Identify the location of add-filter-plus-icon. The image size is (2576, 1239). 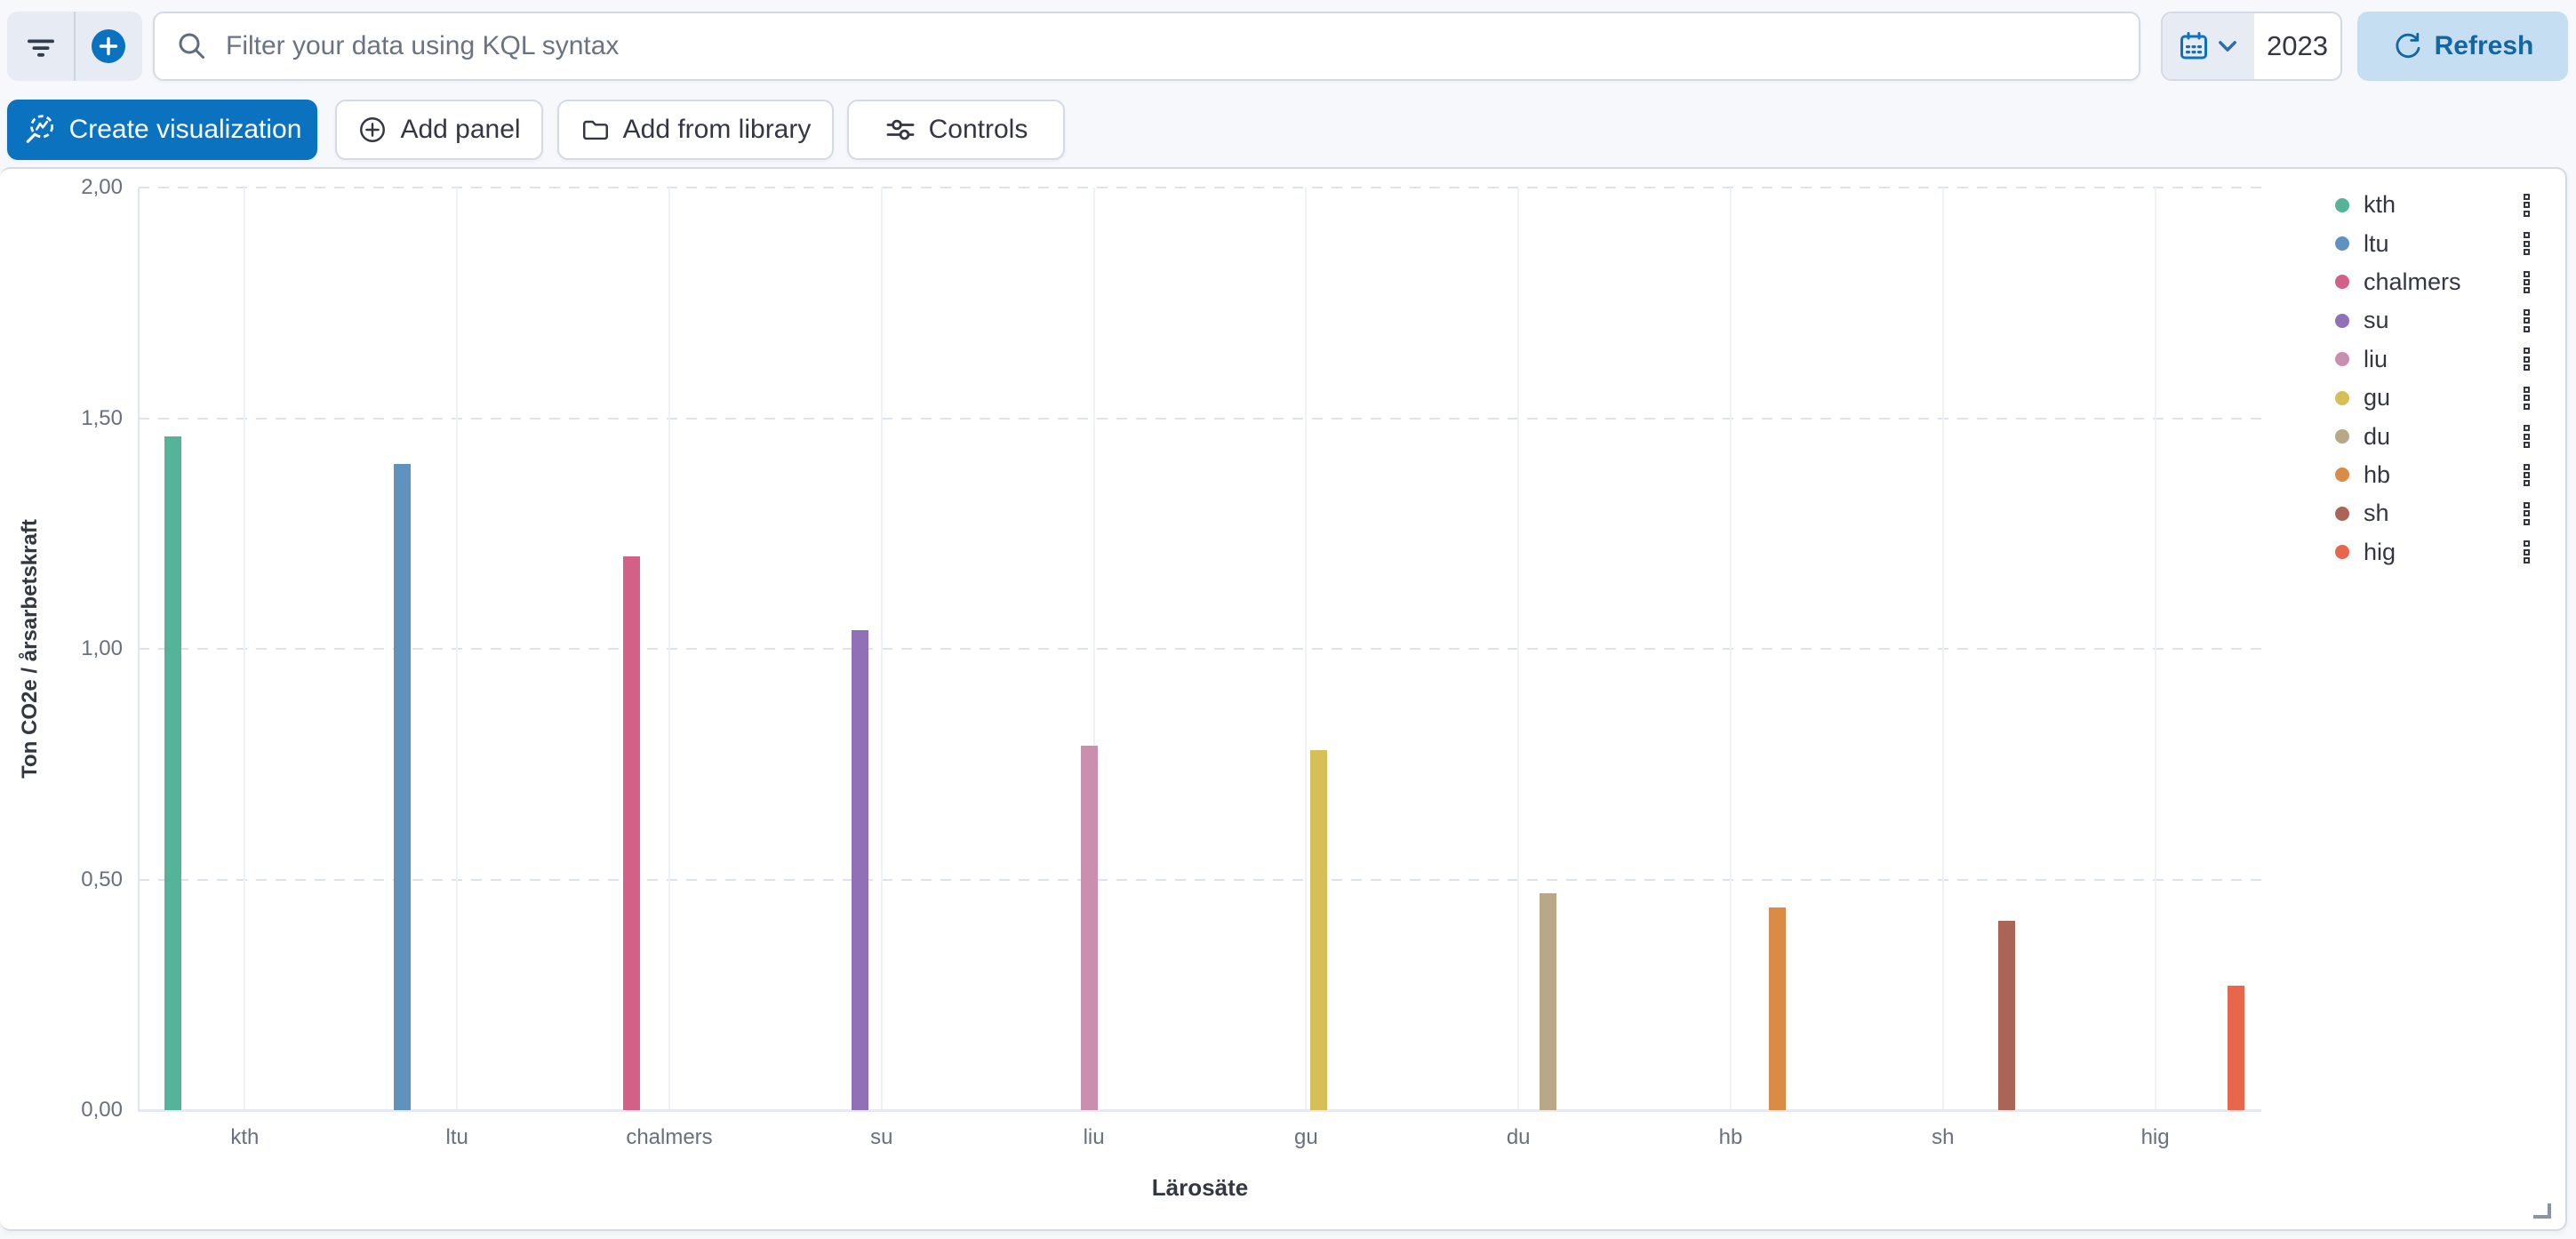
(109, 46).